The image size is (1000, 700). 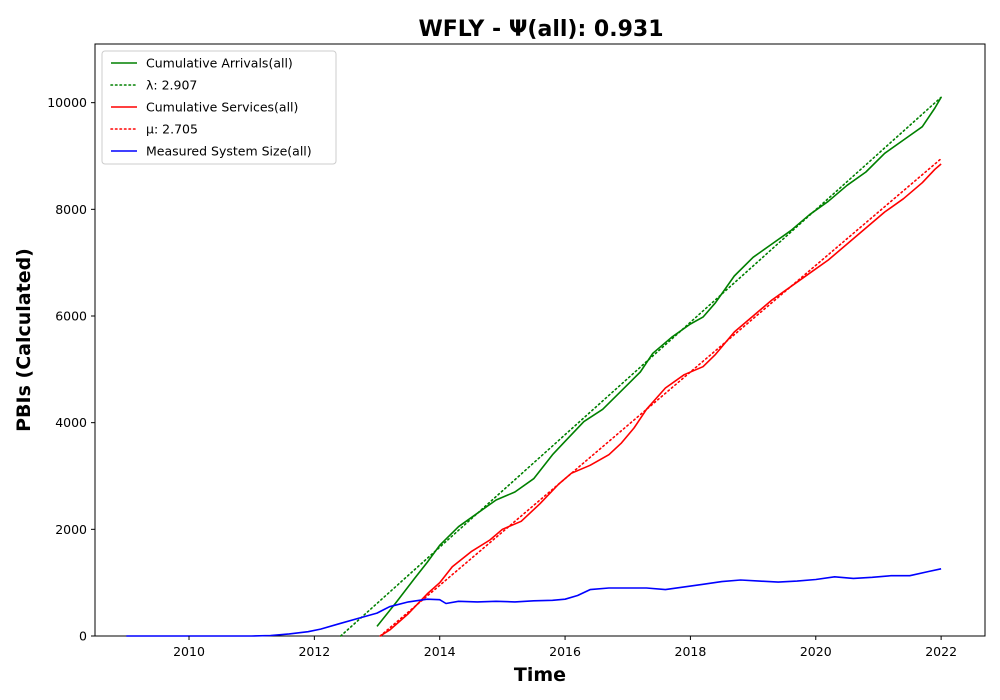 What do you see at coordinates (71, 369) in the screenshot?
I see `y-axis: 0 2000 4000 6000 8000 10000` at bounding box center [71, 369].